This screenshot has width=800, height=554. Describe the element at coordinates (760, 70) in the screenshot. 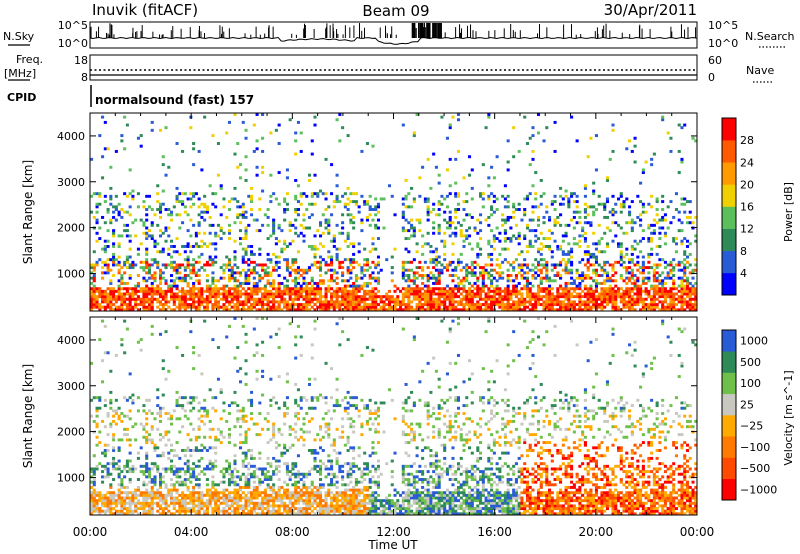

I see `nave-label: Nave` at that location.